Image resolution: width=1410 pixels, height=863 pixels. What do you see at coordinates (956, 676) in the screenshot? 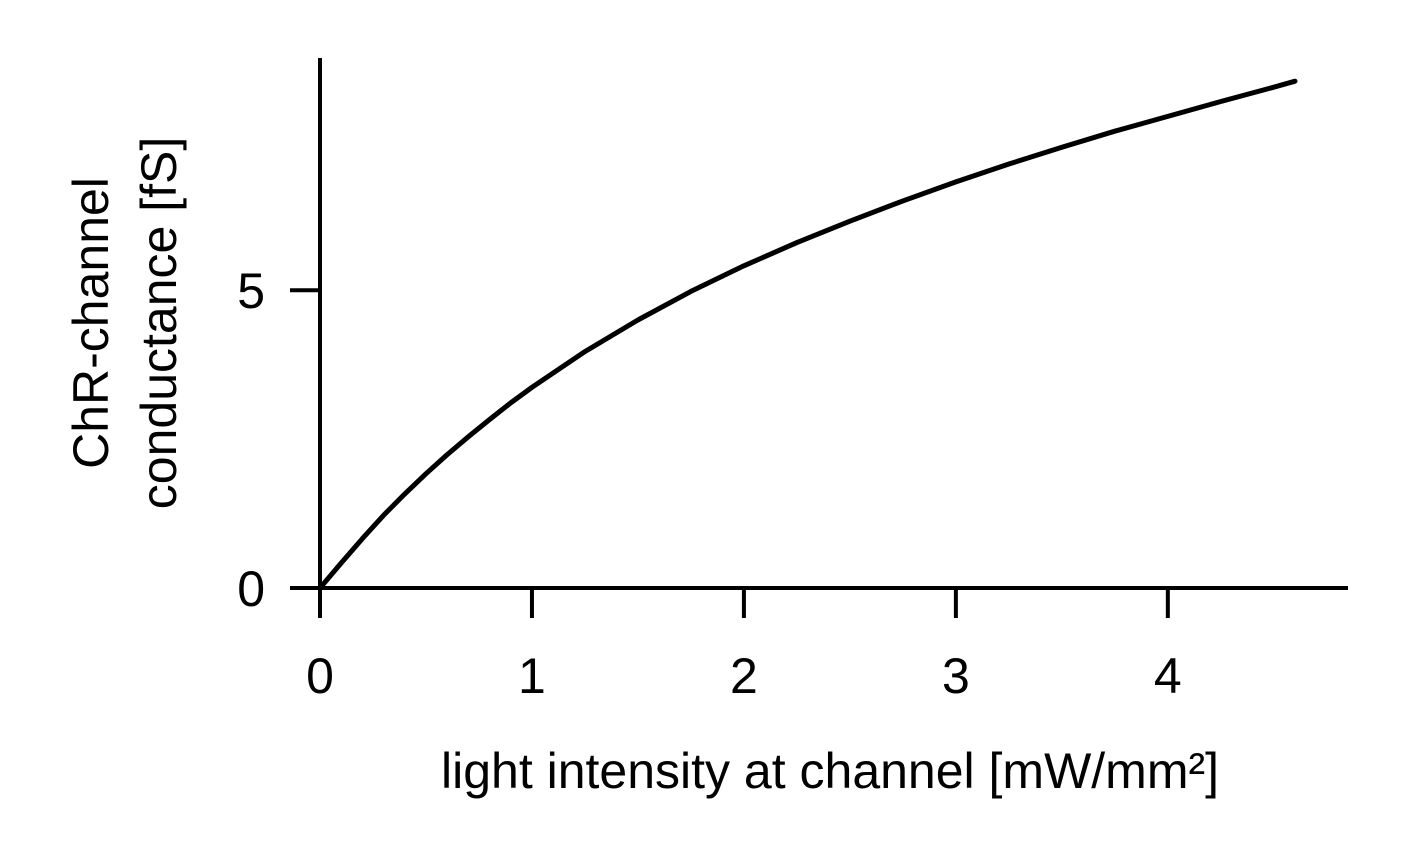
I see `x-tick-label: 3` at bounding box center [956, 676].